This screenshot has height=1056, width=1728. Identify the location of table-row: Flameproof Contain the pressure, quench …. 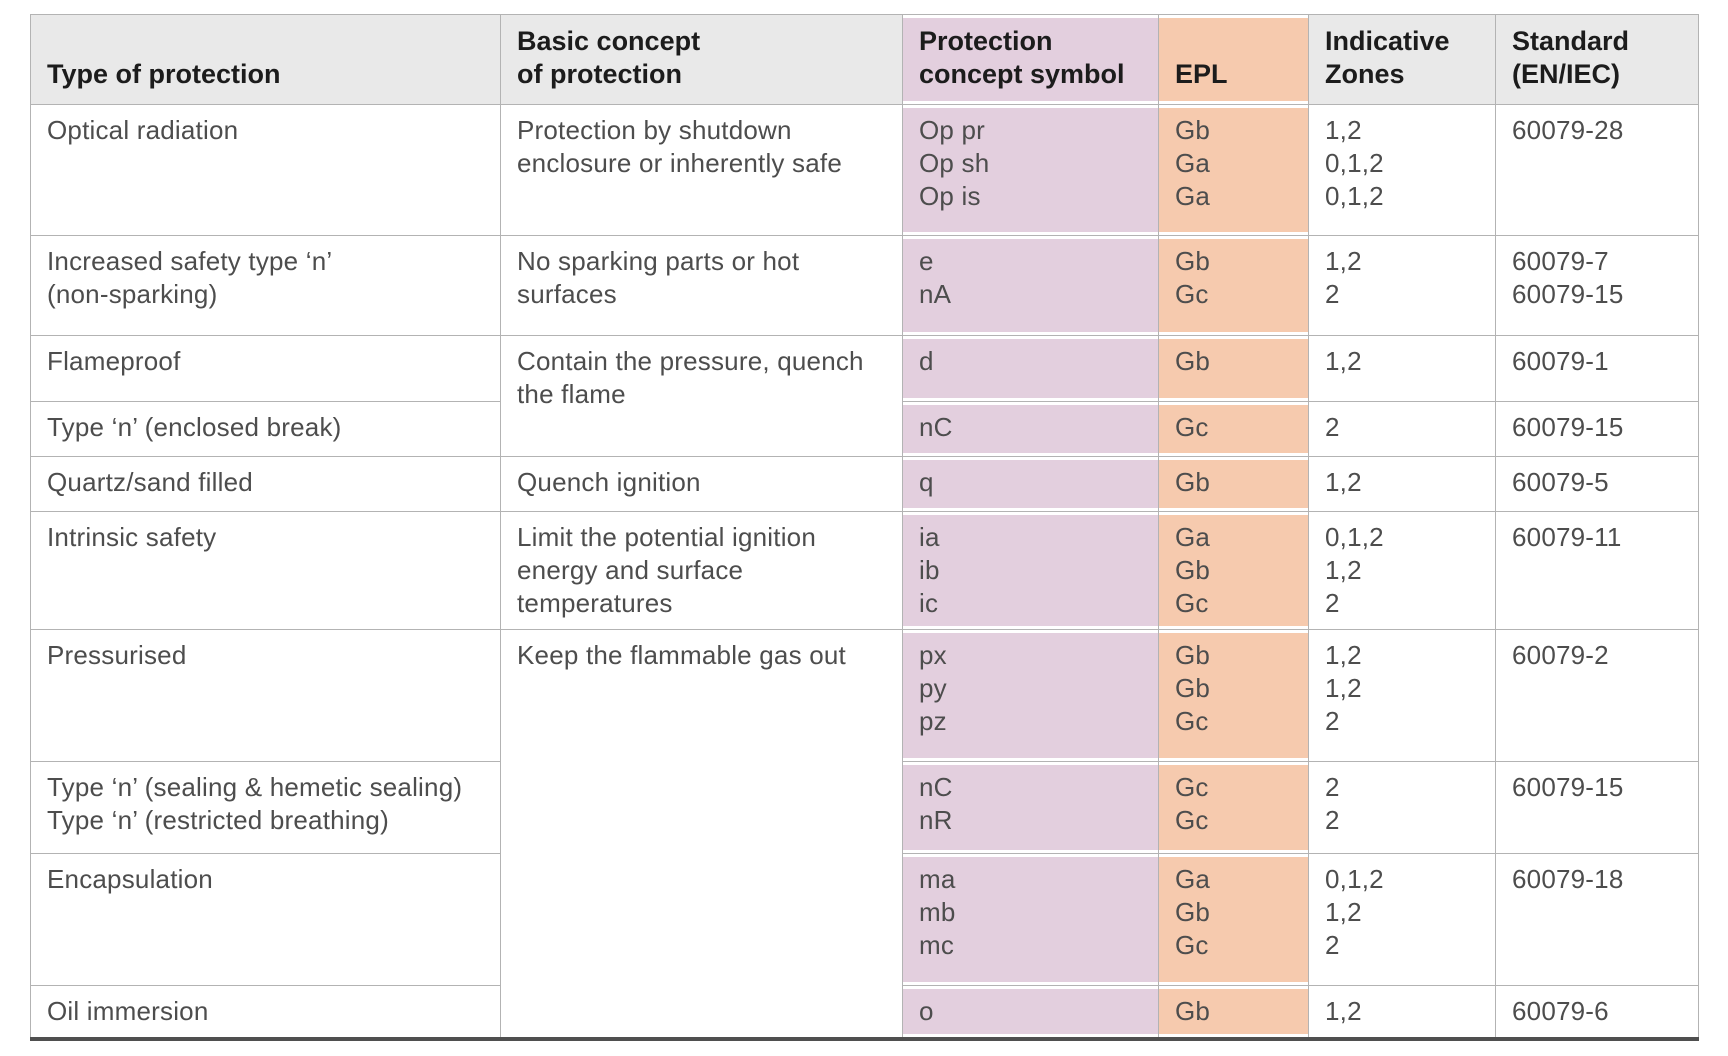
(864, 396).